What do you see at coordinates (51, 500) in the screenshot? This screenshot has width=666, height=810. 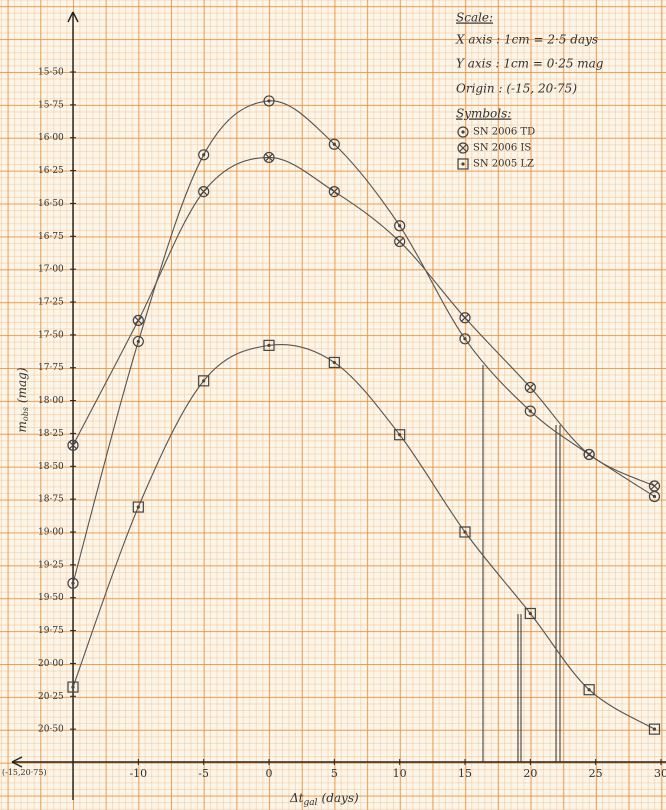 I see `y-tick-label: 18·75` at bounding box center [51, 500].